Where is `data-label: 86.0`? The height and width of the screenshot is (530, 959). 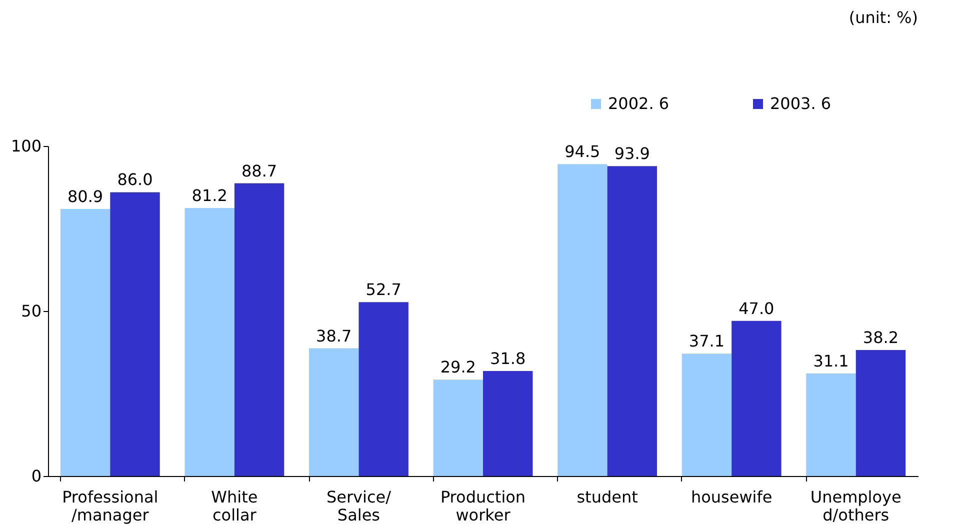
data-label: 86.0 is located at coordinates (135, 180).